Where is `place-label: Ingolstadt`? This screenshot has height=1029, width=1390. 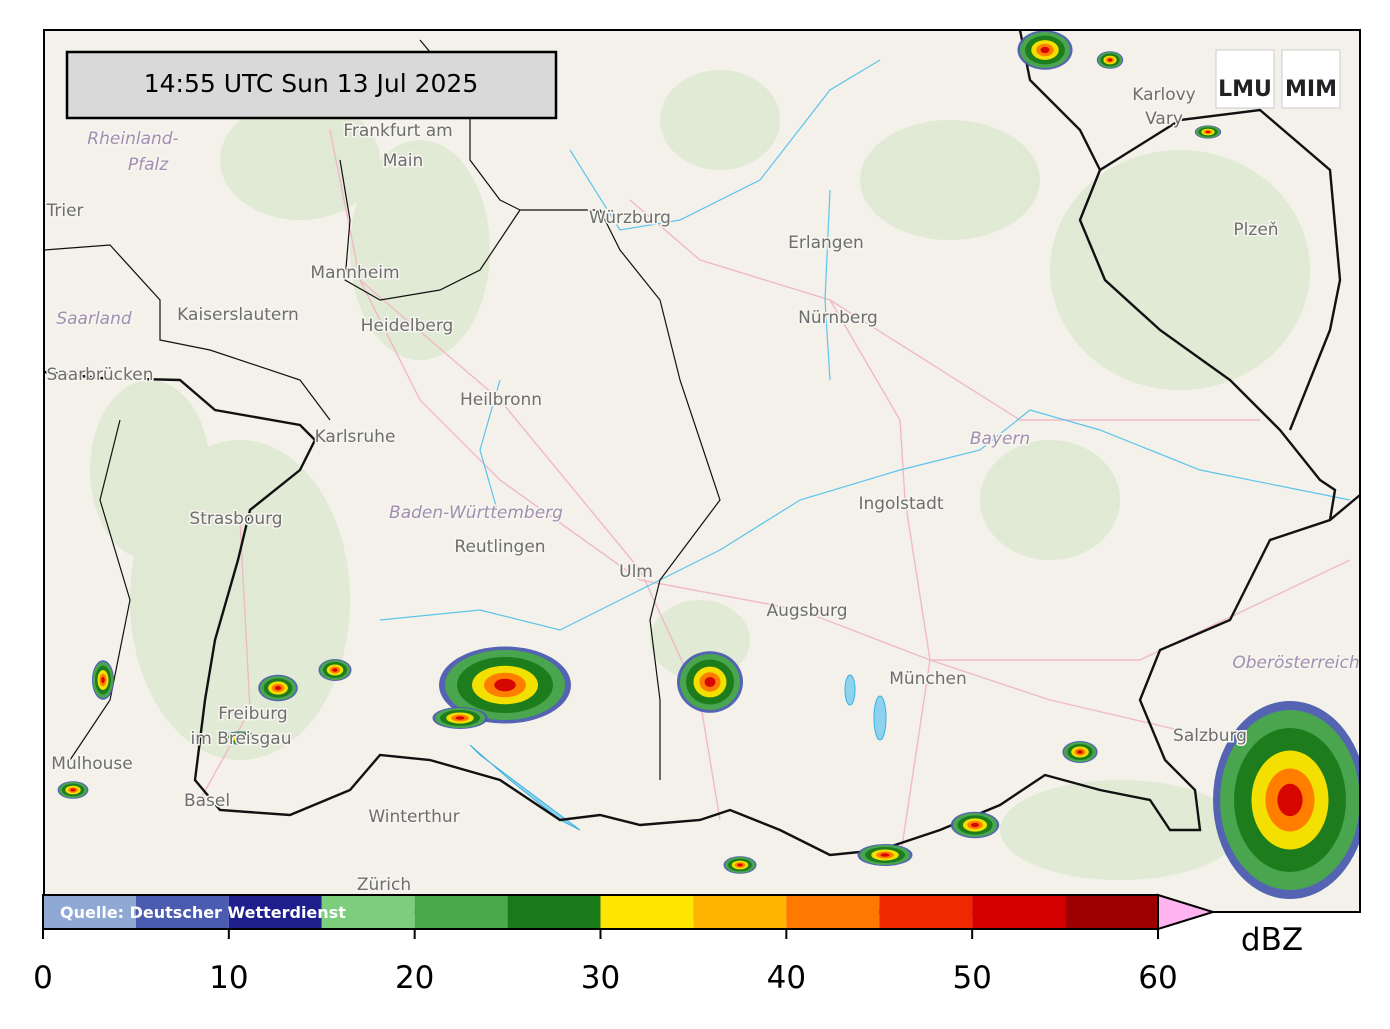 place-label: Ingolstadt is located at coordinates (900, 504).